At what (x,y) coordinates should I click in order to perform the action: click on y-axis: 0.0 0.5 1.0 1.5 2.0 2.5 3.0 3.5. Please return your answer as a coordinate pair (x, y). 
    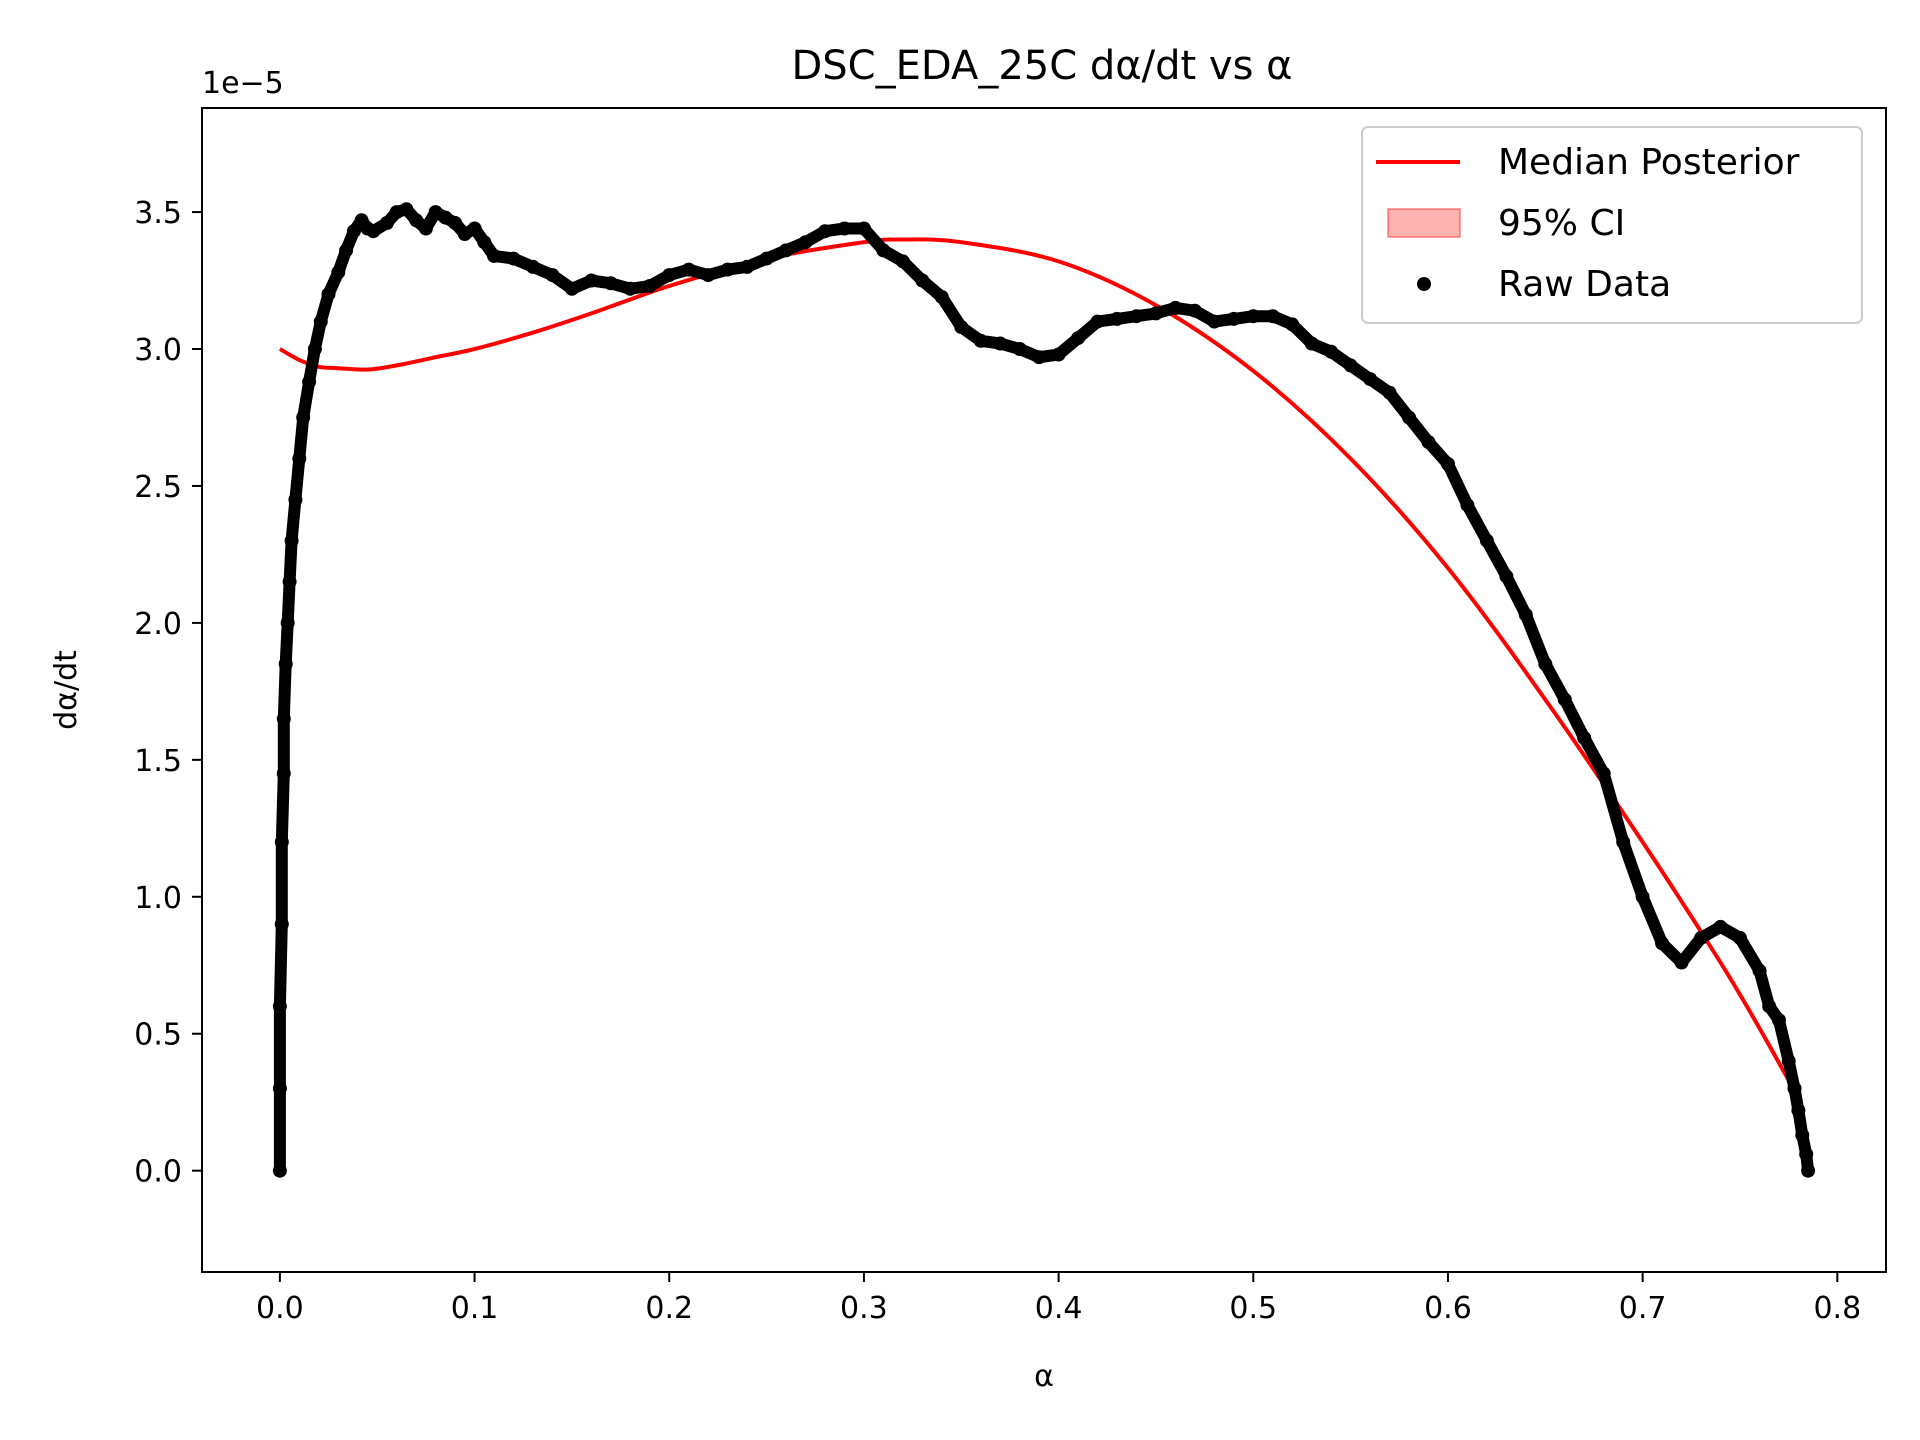
    Looking at the image, I should click on (168, 693).